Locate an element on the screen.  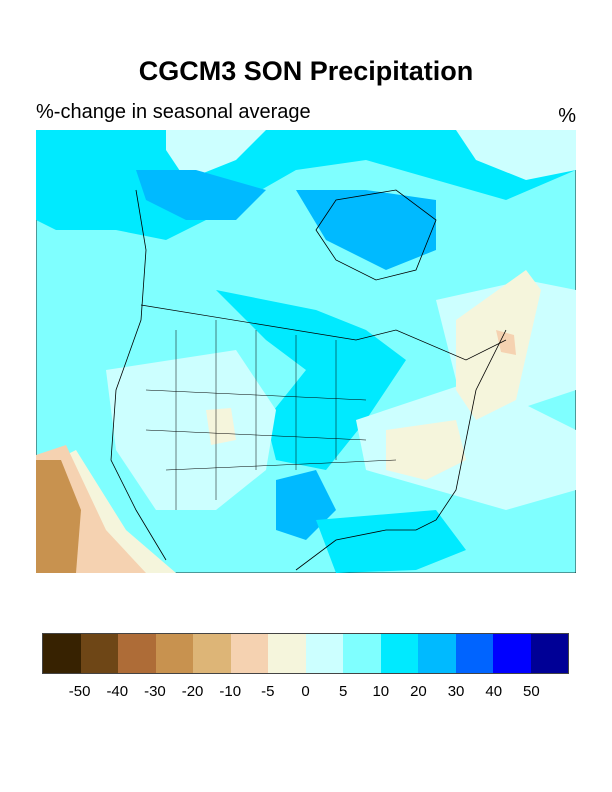
coastline-east is located at coordinates (401, 450).